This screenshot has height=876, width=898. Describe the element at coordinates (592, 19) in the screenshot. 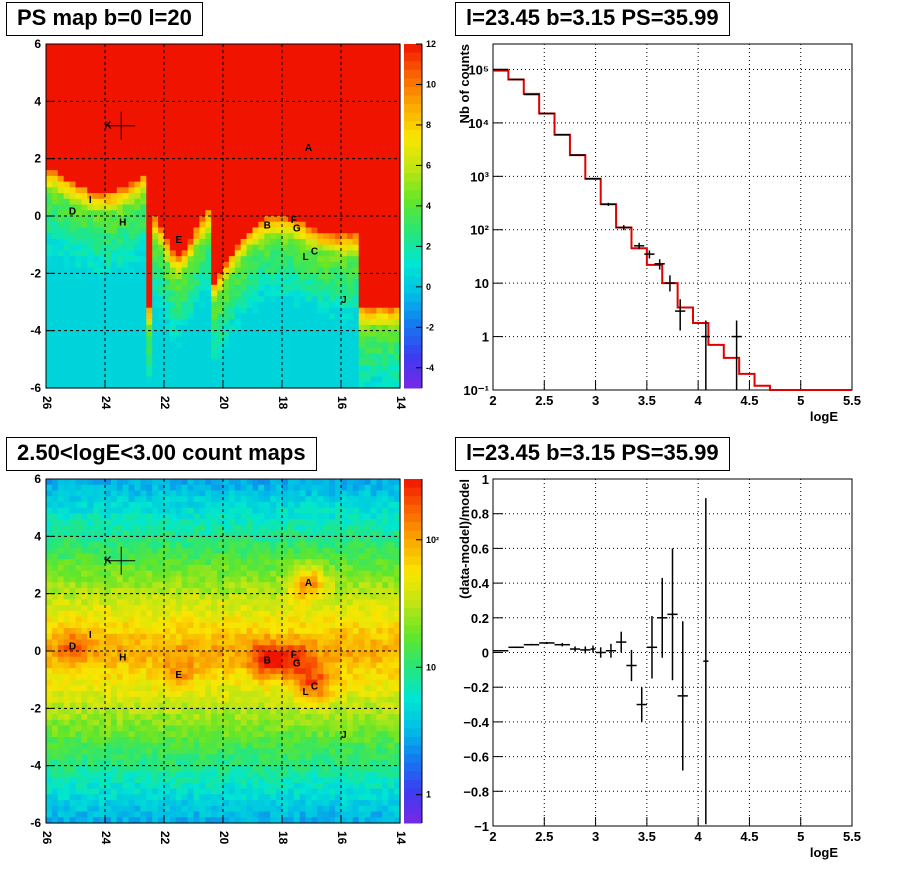

I see `spectrum-title: l=23.45 b=3.15 PS=35.99` at that location.